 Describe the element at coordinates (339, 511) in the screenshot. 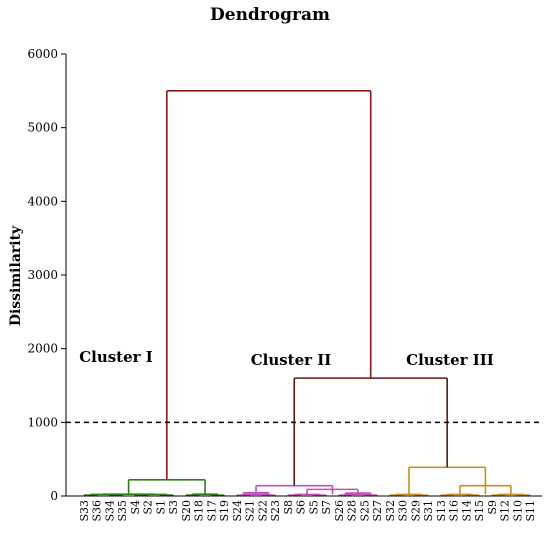

I see `leaf-label: S26` at that location.